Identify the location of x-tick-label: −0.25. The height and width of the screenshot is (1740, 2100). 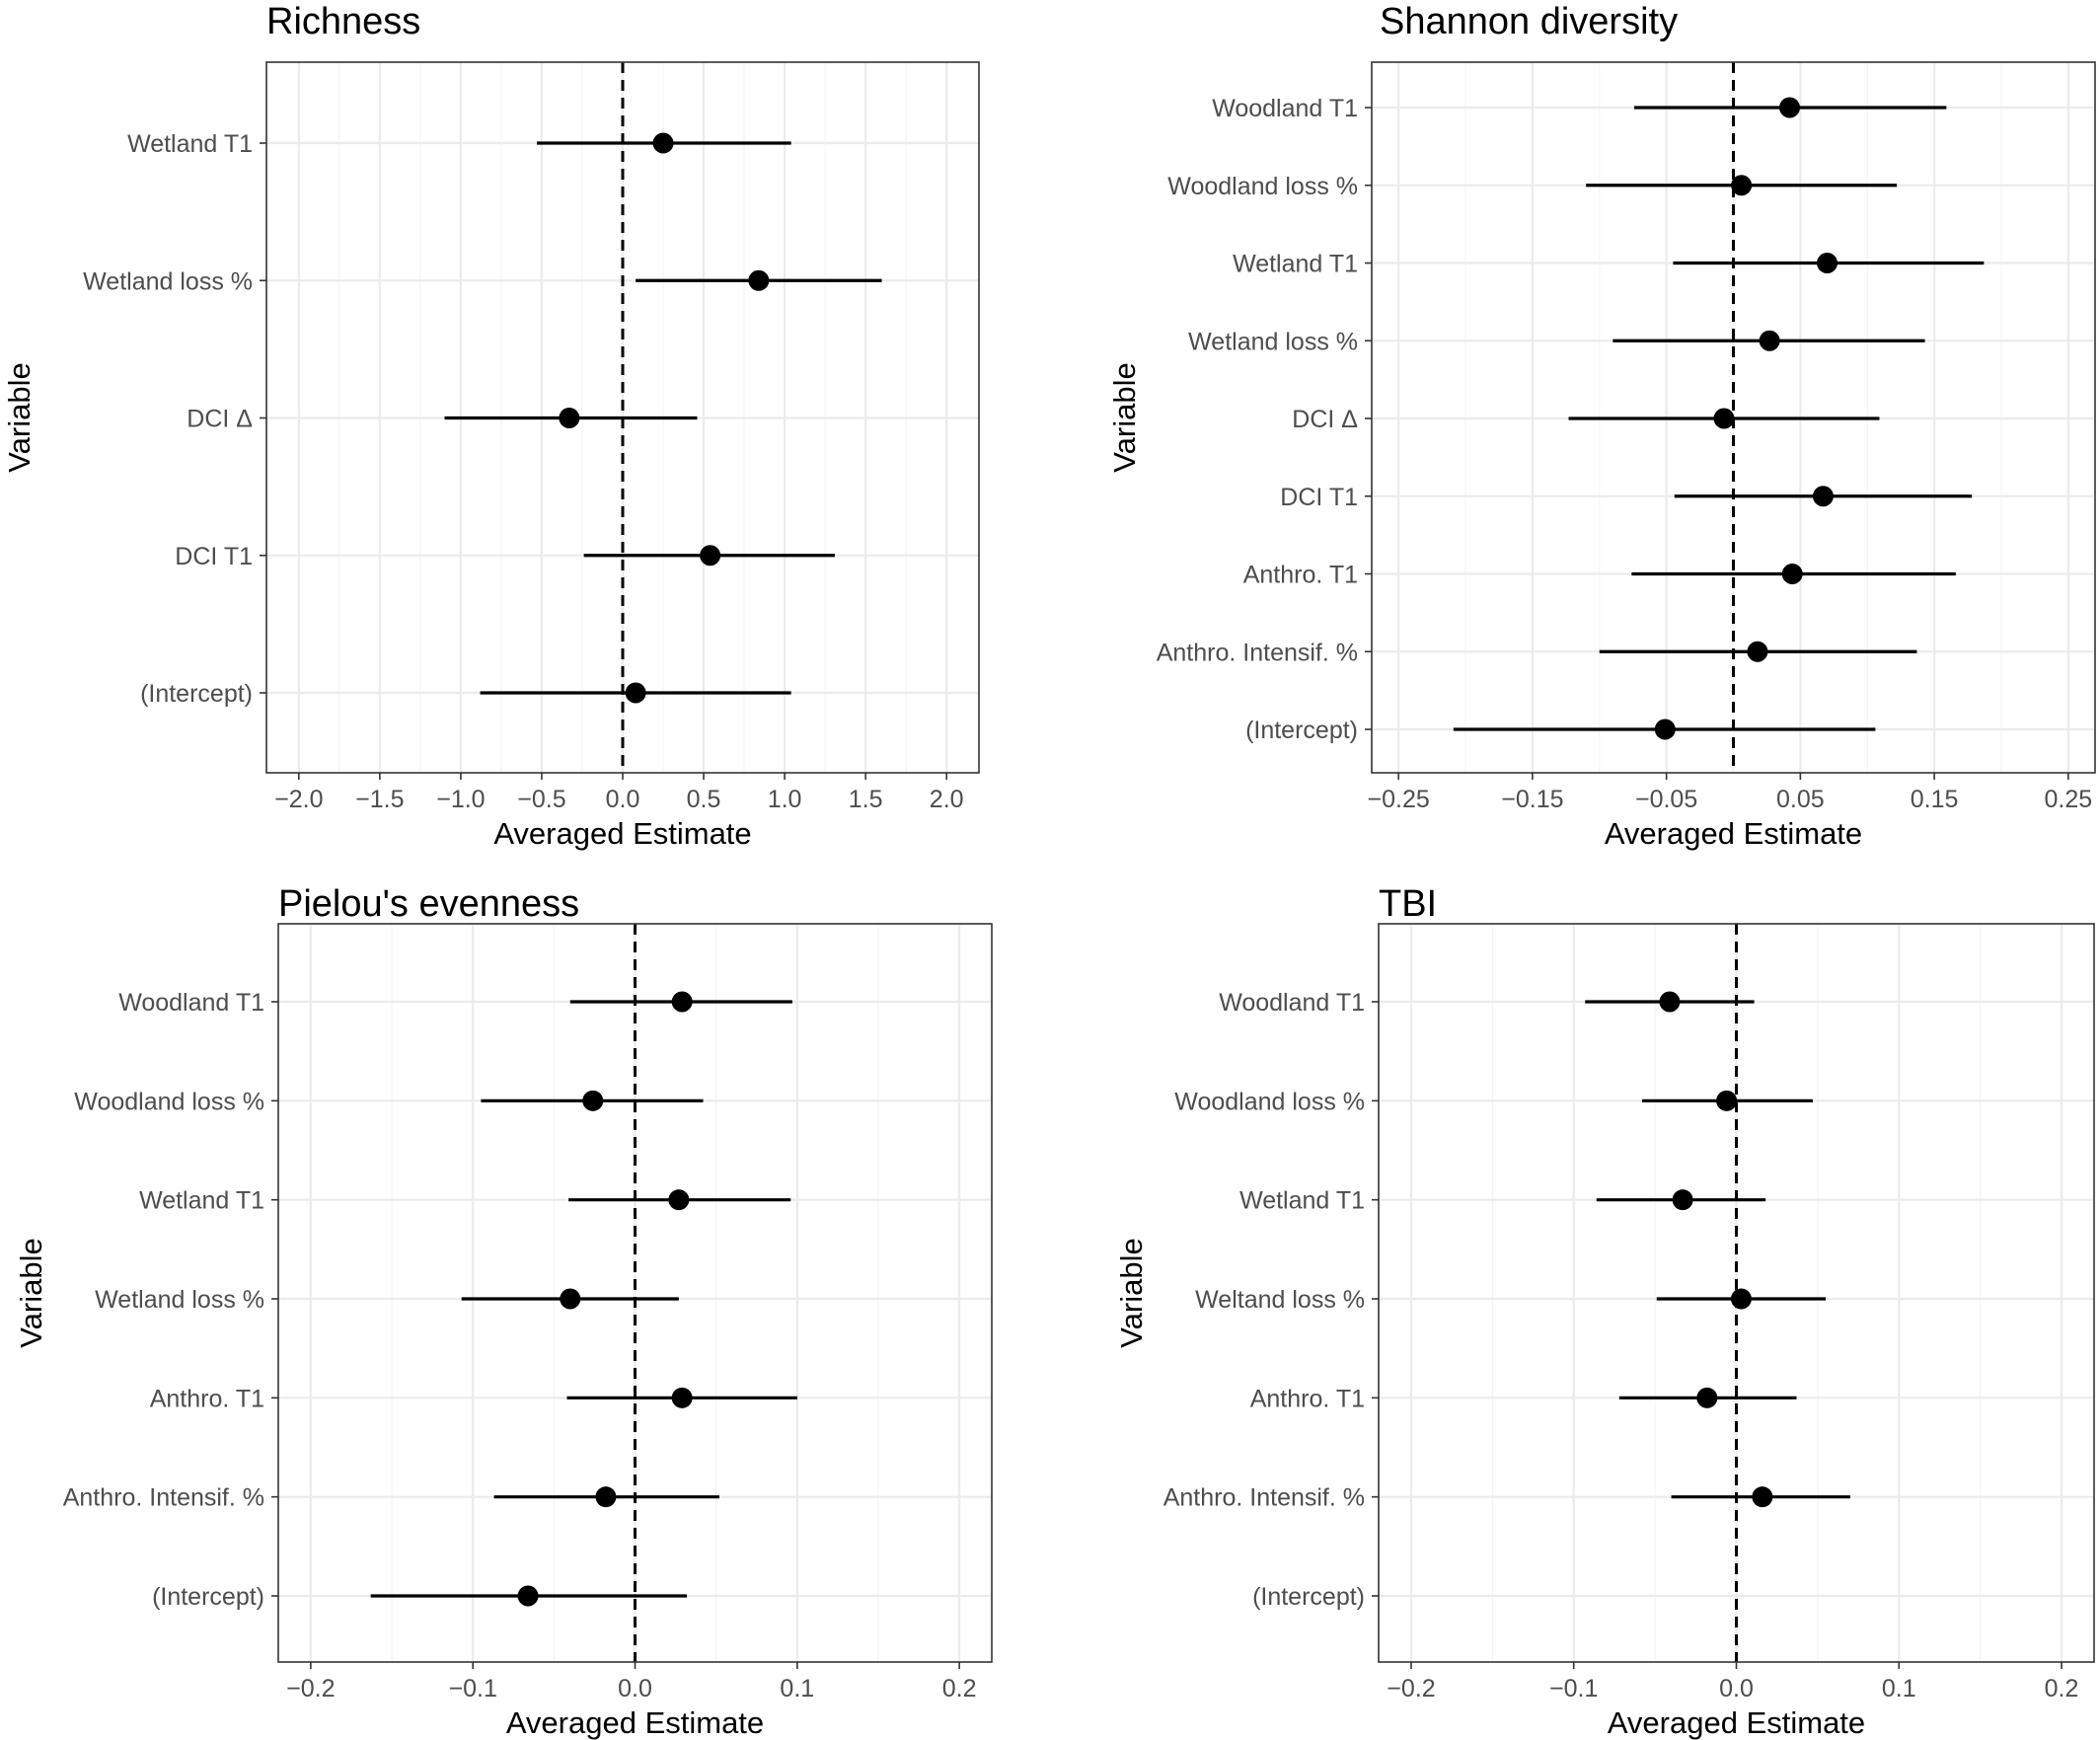
(1399, 799).